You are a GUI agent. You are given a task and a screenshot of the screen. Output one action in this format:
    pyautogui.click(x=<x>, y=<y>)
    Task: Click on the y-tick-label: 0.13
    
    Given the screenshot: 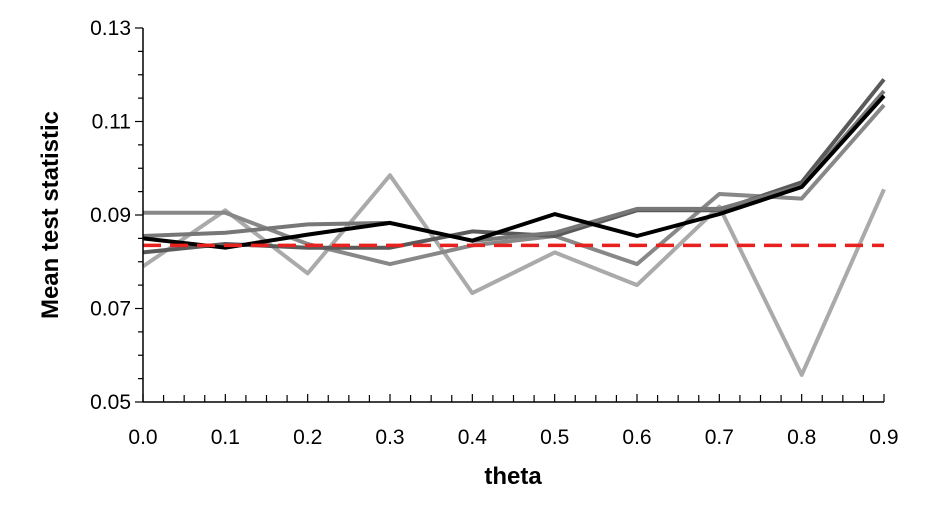 What is the action you would take?
    pyautogui.click(x=110, y=28)
    